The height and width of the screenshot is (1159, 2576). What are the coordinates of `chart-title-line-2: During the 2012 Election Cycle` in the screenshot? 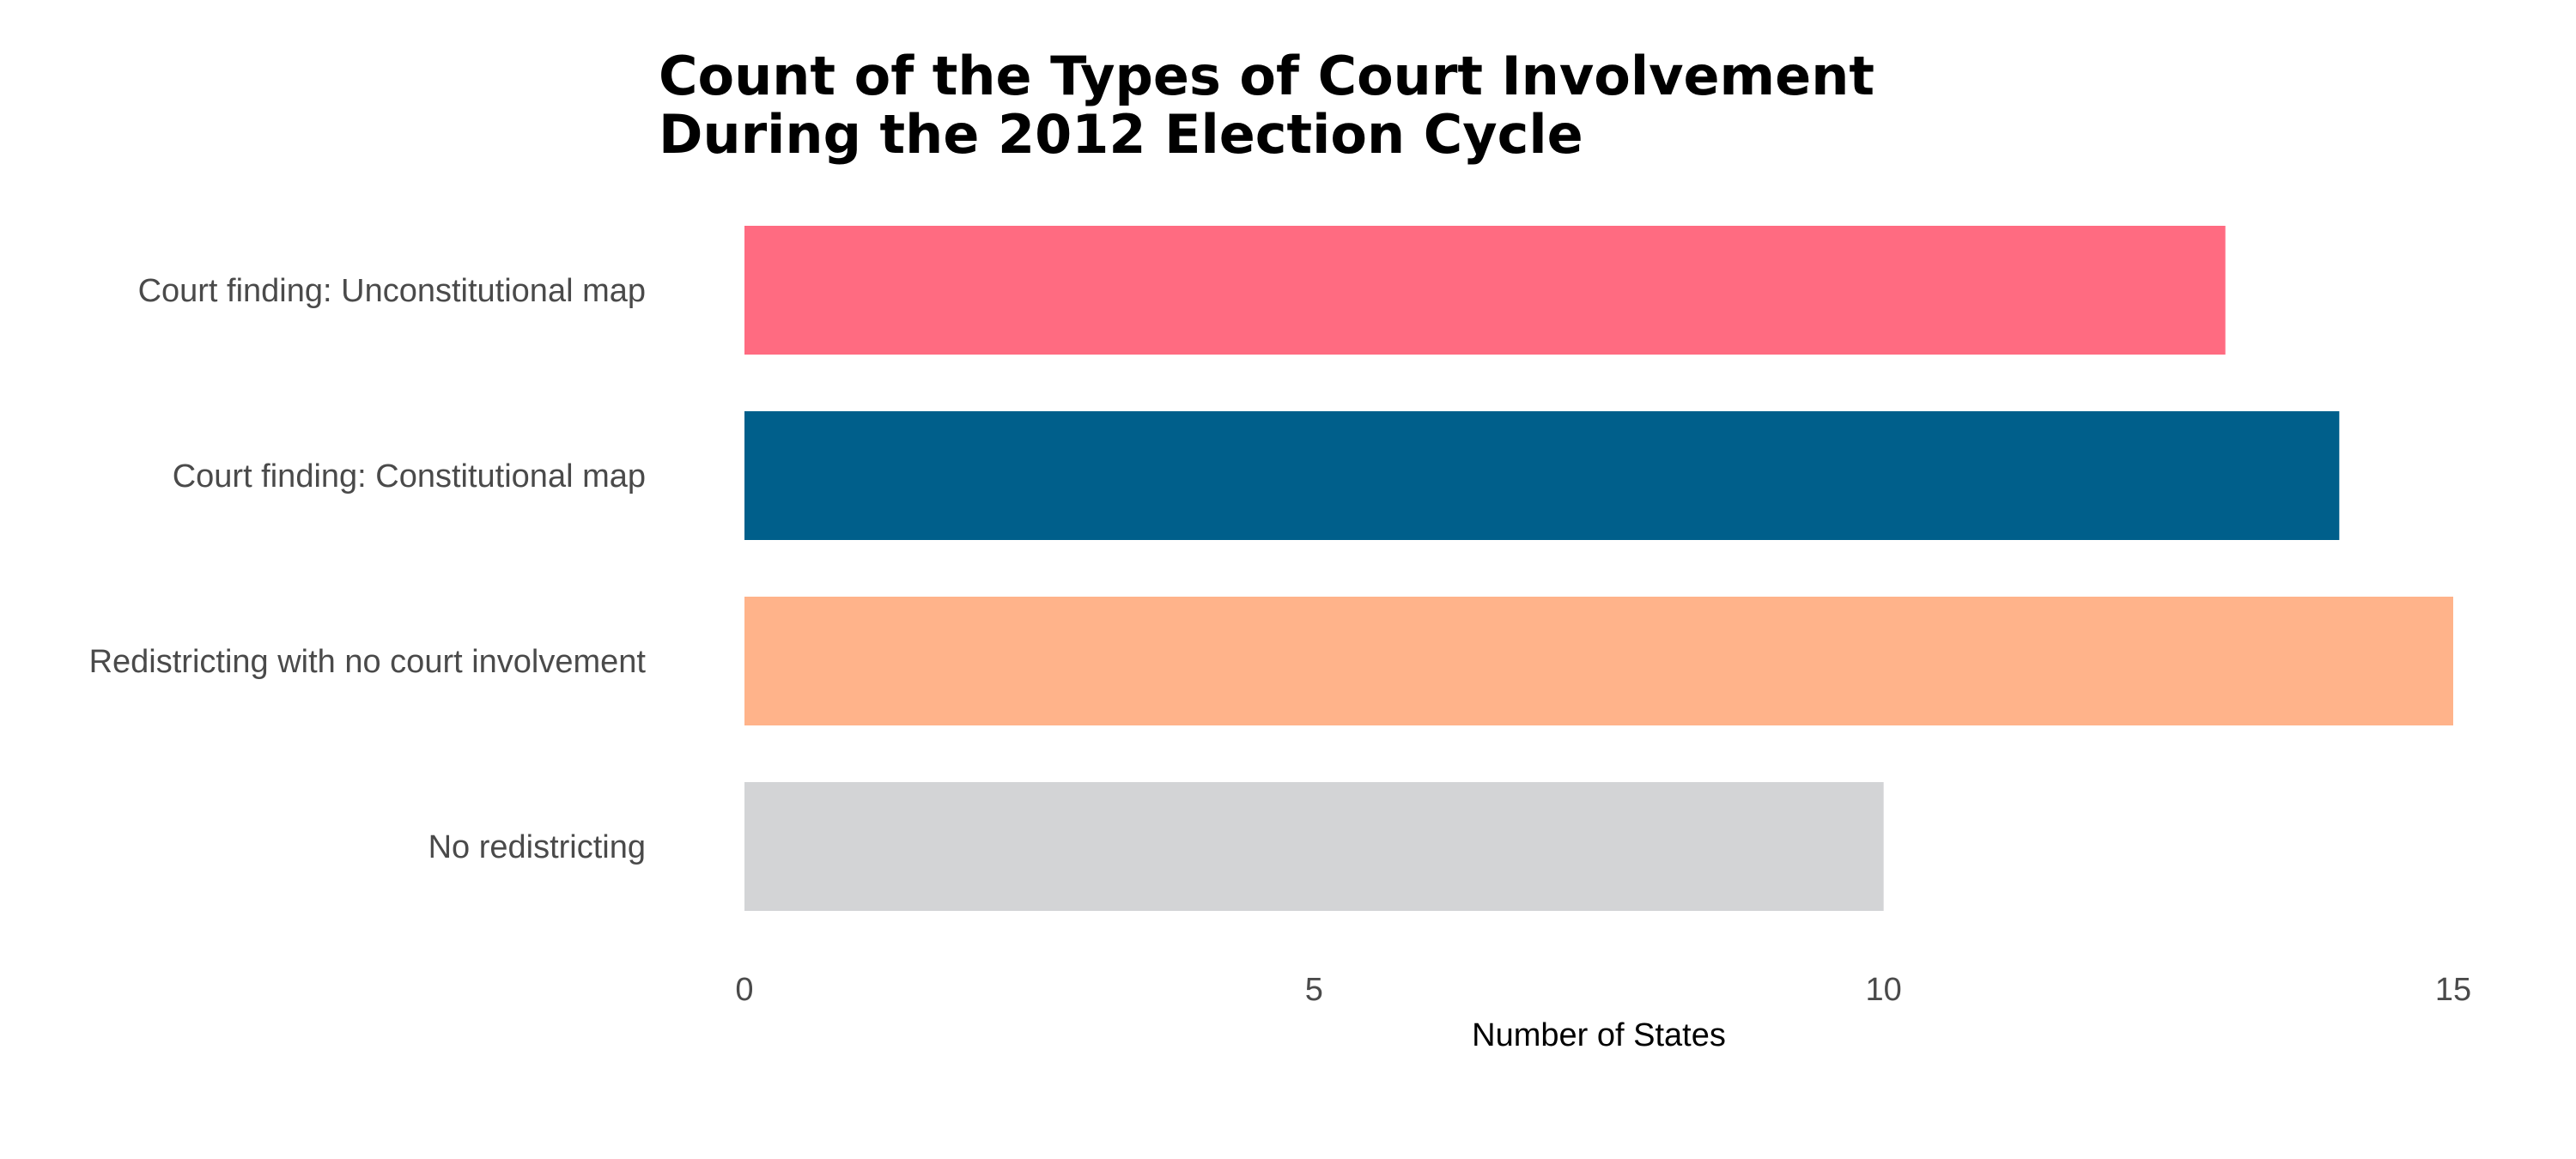 It's located at (1121, 135).